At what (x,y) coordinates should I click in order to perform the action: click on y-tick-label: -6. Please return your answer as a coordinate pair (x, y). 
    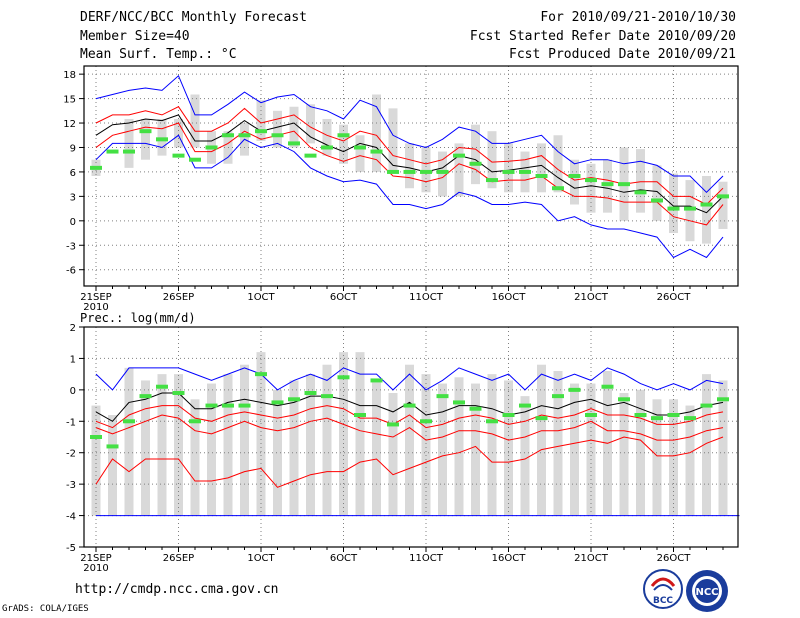
    Looking at the image, I should click on (71, 271).